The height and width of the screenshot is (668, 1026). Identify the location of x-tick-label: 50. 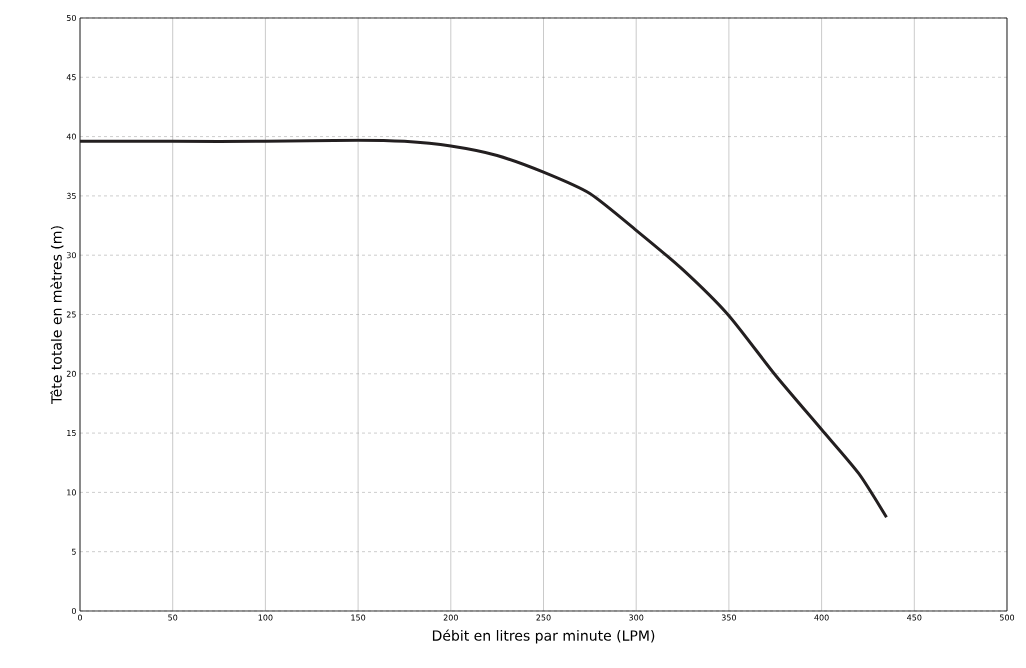
(173, 617).